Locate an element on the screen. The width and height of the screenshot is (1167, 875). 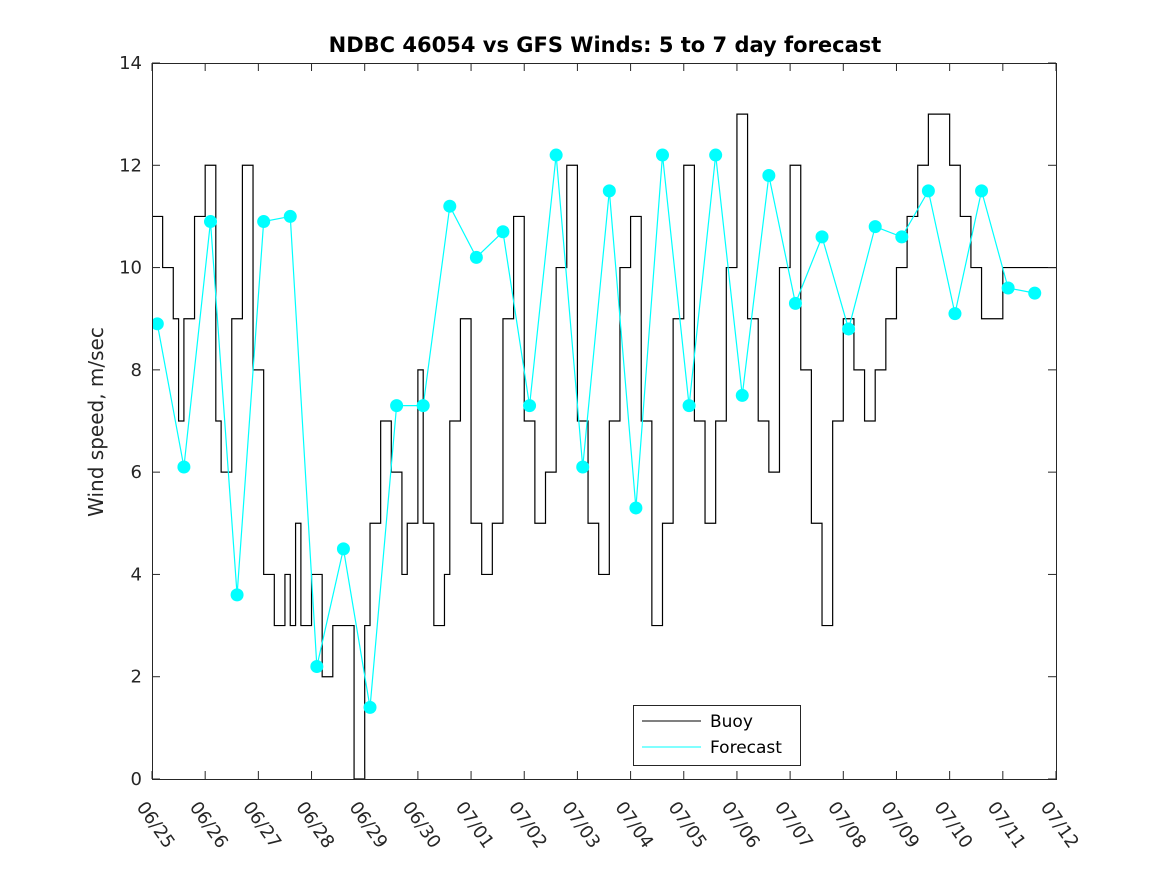
legend-box is located at coordinates (717, 735).